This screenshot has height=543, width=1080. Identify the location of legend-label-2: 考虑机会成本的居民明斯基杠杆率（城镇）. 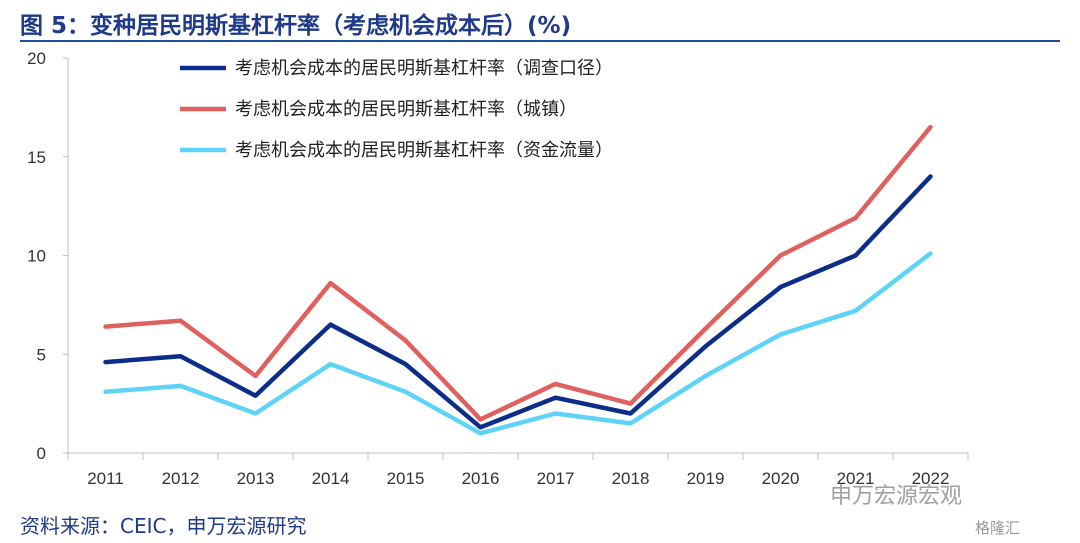
(406, 109).